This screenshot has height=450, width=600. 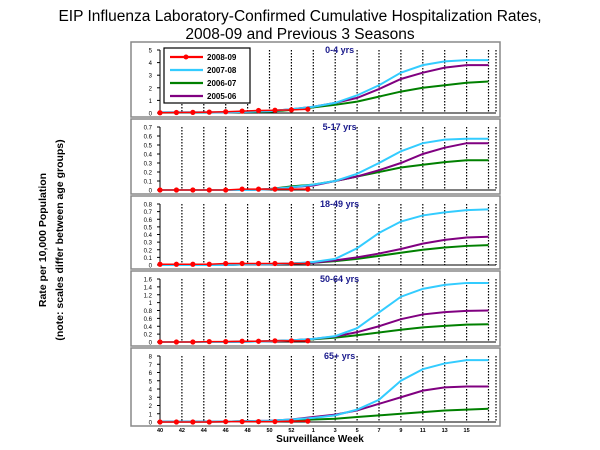 What do you see at coordinates (151, 89) in the screenshot?
I see `y-tick-label: 2` at bounding box center [151, 89].